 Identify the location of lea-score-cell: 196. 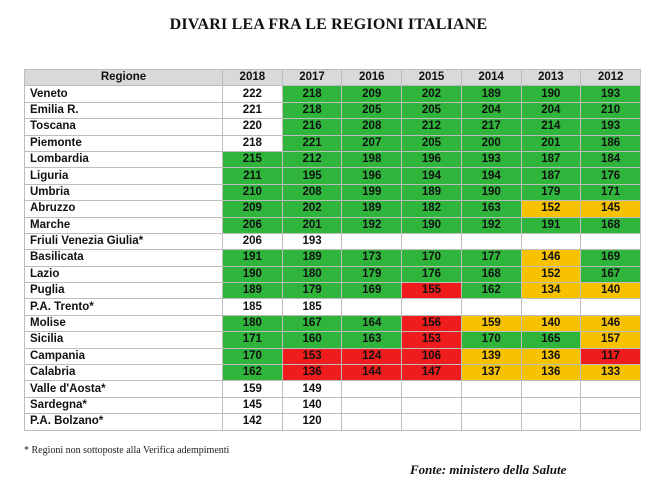
(431, 159).